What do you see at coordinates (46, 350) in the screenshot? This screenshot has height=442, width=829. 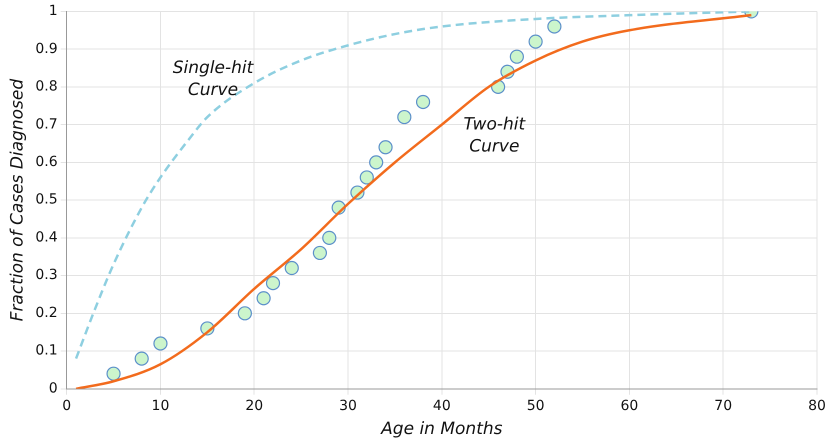 I see `y-tick-label: 0.1` at bounding box center [46, 350].